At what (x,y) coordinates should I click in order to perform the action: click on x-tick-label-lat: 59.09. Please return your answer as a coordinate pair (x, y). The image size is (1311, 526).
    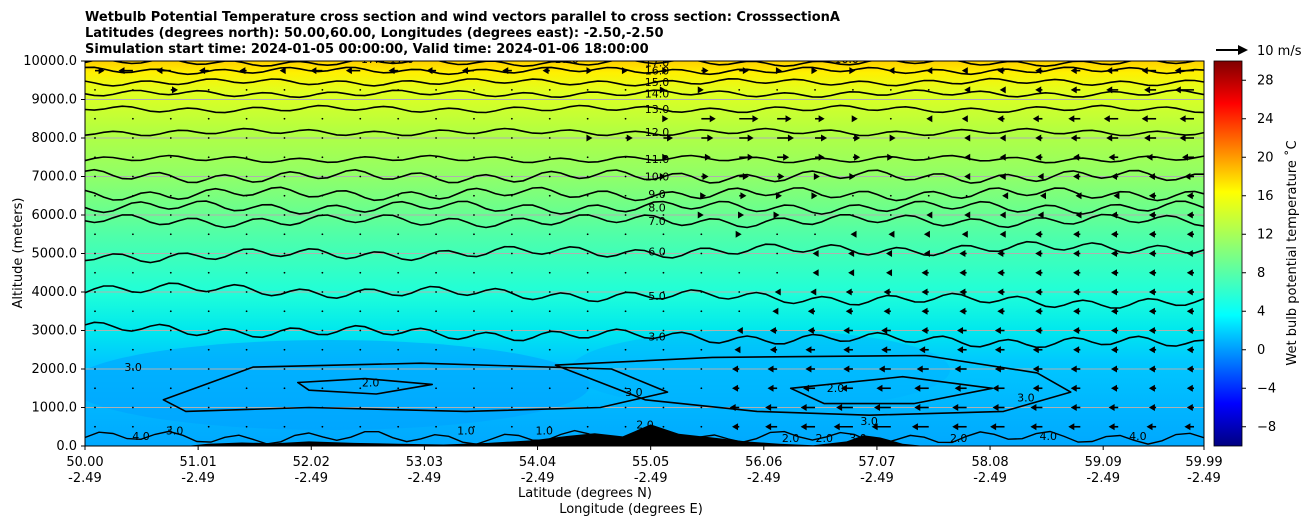
    Looking at the image, I should click on (1103, 462).